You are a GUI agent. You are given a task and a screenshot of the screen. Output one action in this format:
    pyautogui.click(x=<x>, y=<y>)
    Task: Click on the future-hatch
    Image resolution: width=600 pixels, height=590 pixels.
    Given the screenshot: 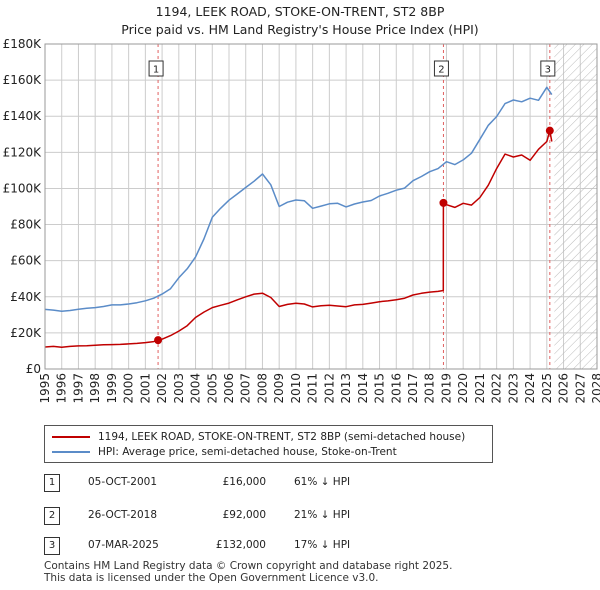 What is the action you would take?
    pyautogui.click(x=575, y=206)
    